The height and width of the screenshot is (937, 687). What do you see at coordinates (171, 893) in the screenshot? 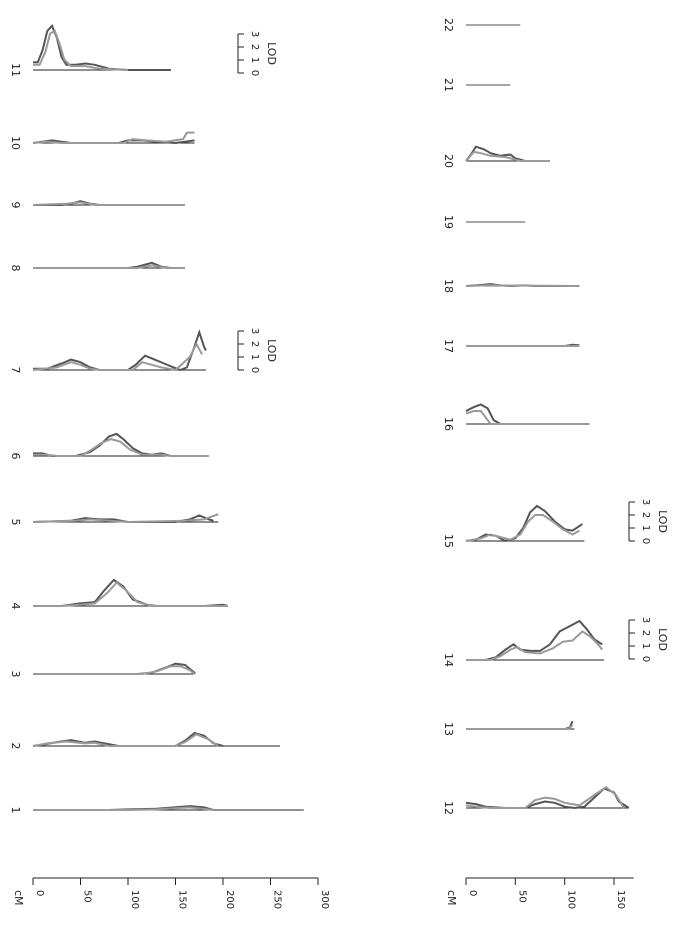
I see `left-panel-cM-scale: 0 50 100 150 200 250 300 cM` at bounding box center [171, 893].